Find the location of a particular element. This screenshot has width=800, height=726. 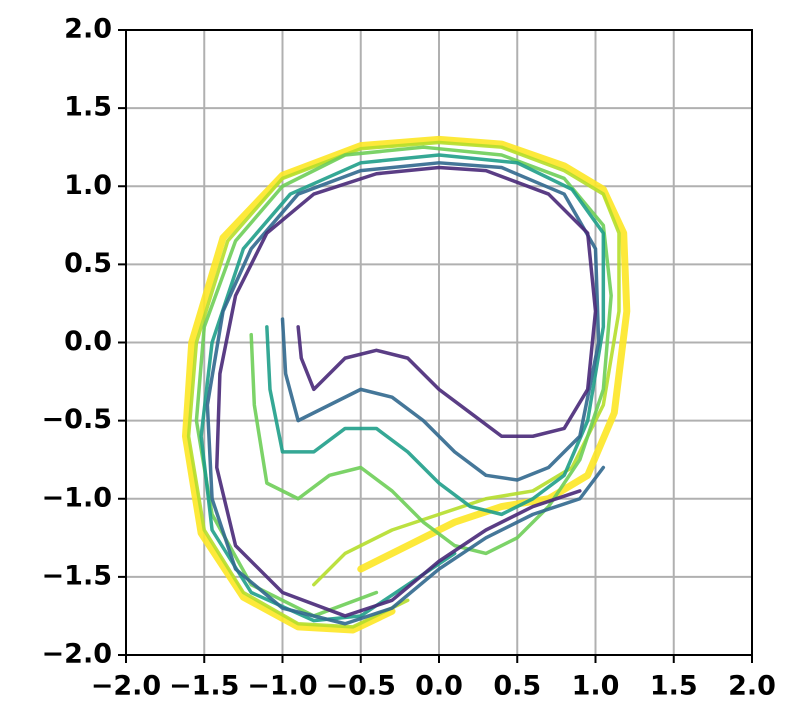

x-tick-label: 1.0 is located at coordinates (596, 686).